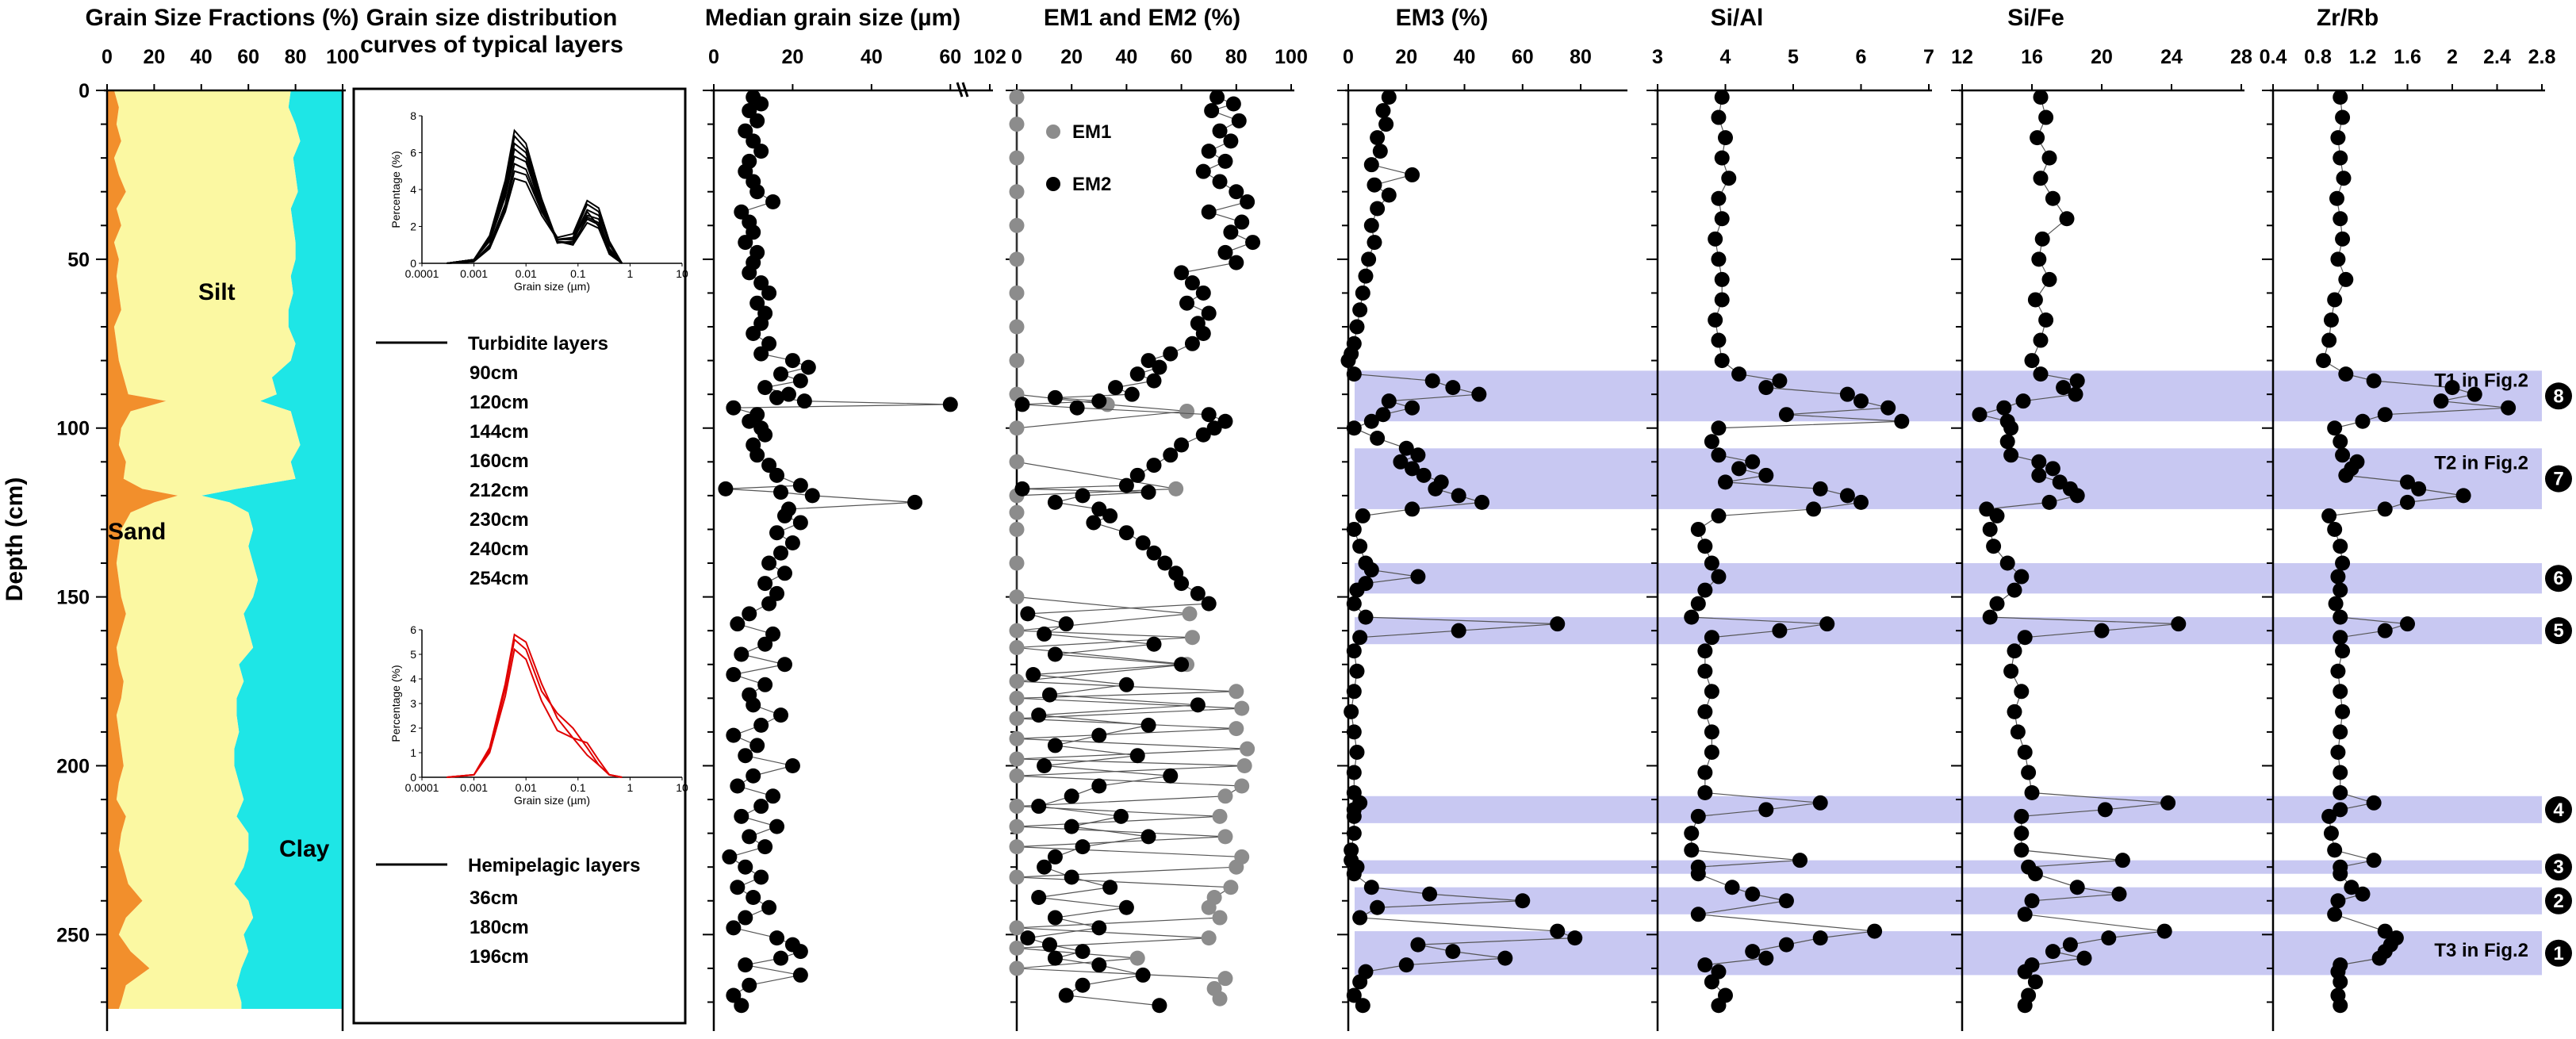  I want to click on layer-annotation: T3 in Fig.2, so click(2481, 950).